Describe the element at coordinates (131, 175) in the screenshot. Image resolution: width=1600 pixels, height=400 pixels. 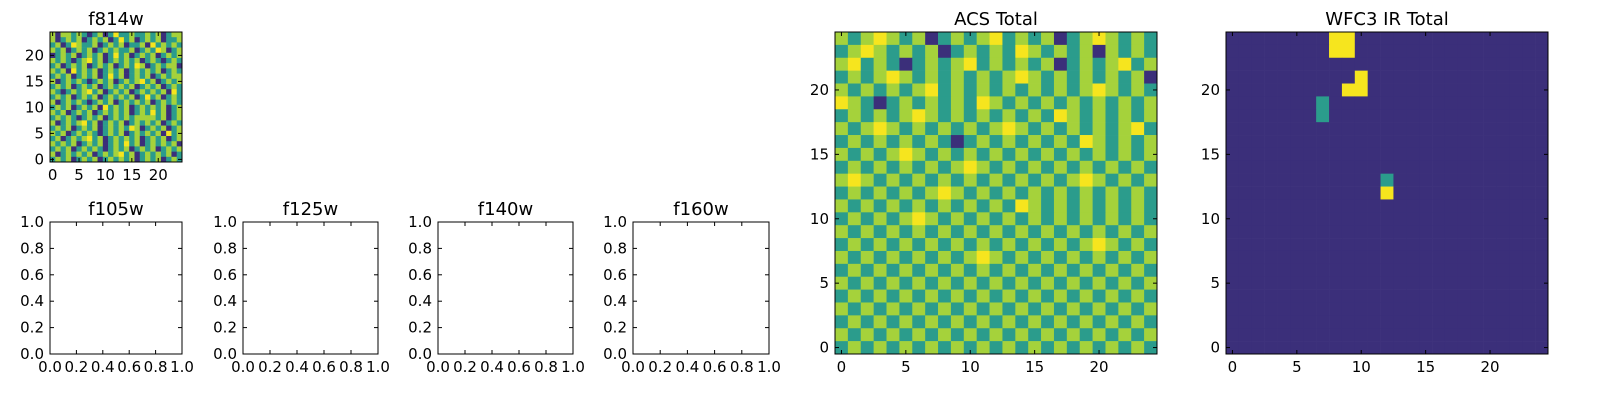
I see `x-tick-label: 15` at that location.